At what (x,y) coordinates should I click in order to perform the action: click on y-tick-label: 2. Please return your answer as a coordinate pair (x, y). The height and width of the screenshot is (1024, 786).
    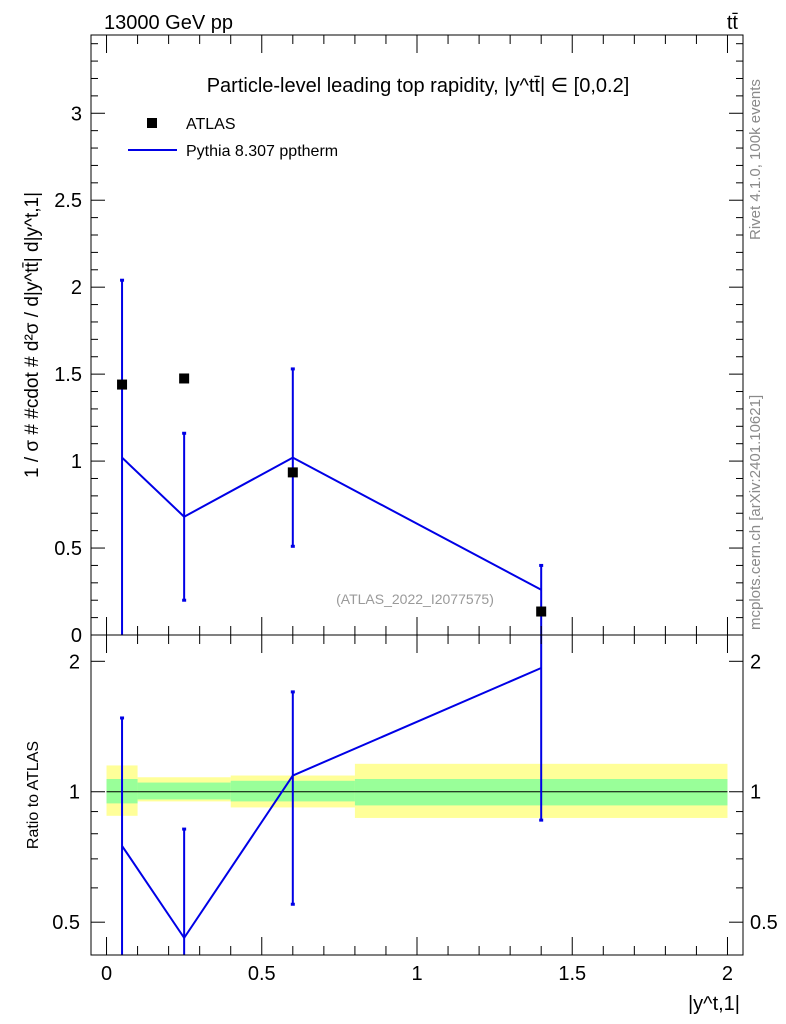
    Looking at the image, I should click on (76, 288).